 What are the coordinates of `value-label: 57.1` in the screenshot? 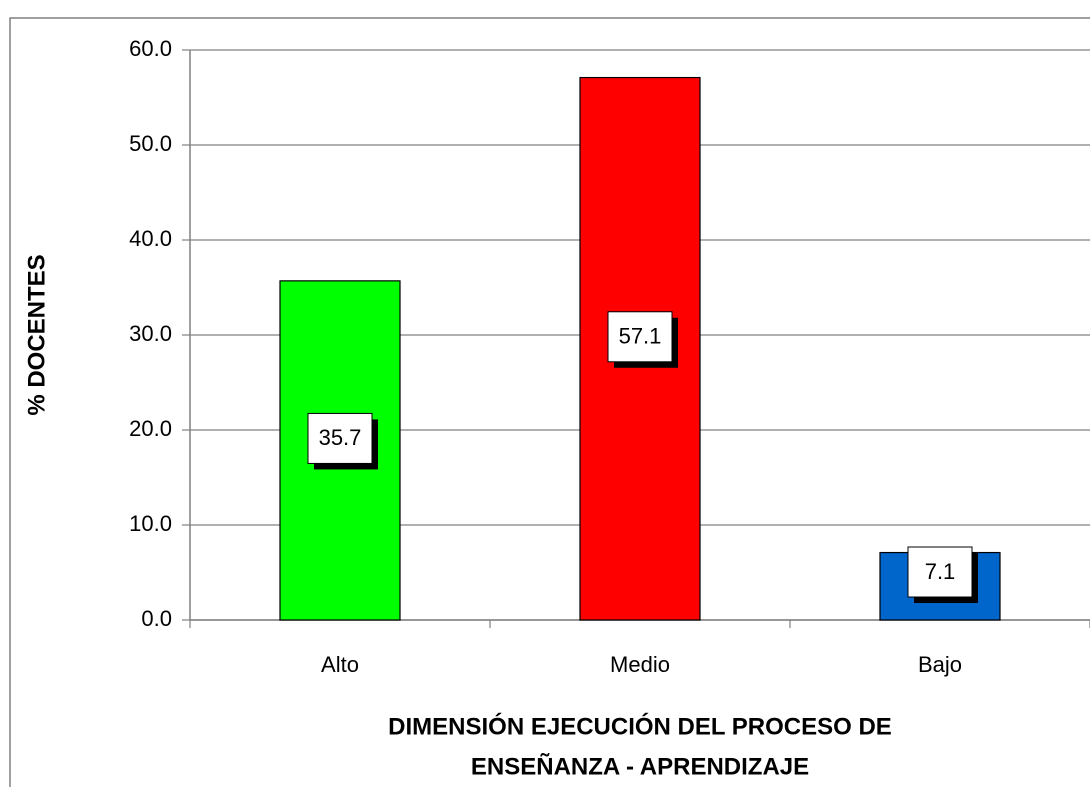 It's located at (640, 336).